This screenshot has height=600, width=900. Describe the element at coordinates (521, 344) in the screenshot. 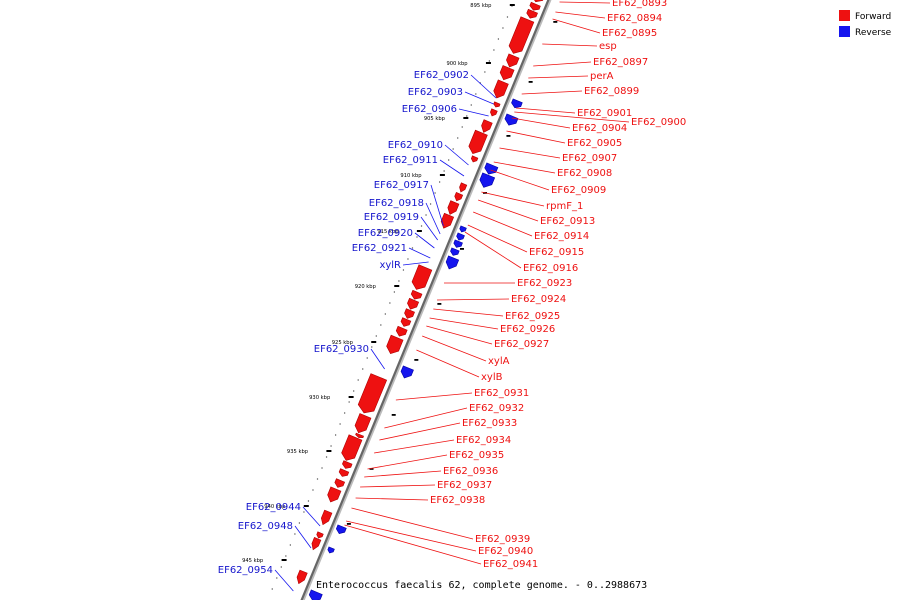

I see `gene-label-forward: EF62_0927` at that location.